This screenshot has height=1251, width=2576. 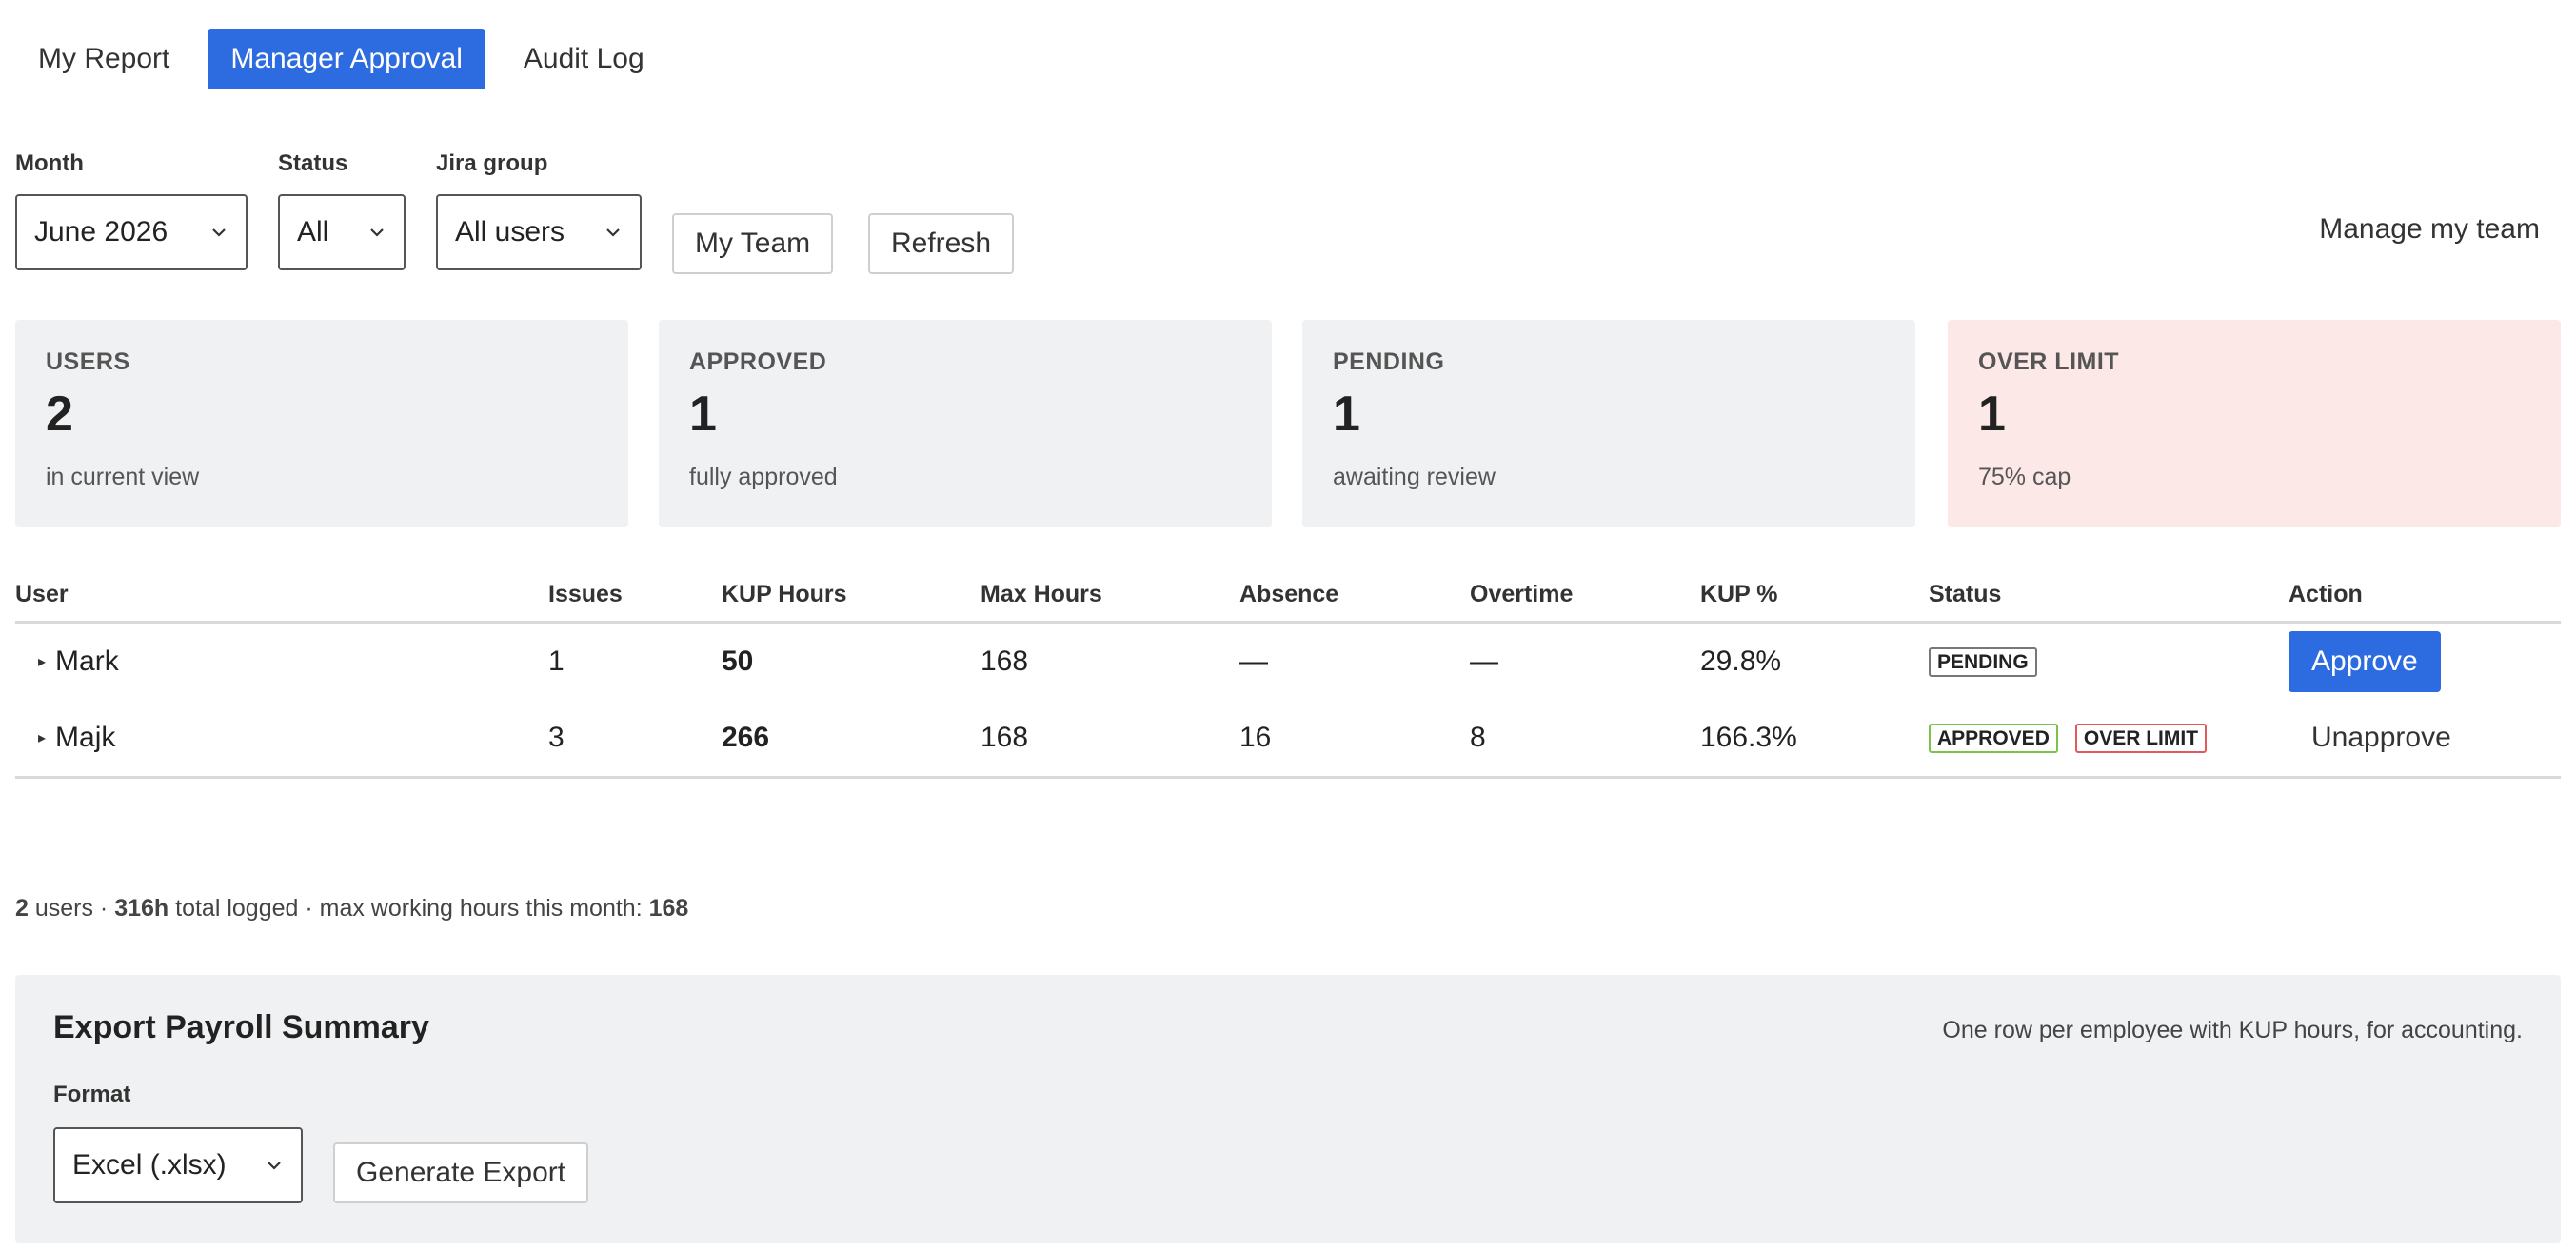 I want to click on month-filter: Month June 2026, so click(x=131, y=210).